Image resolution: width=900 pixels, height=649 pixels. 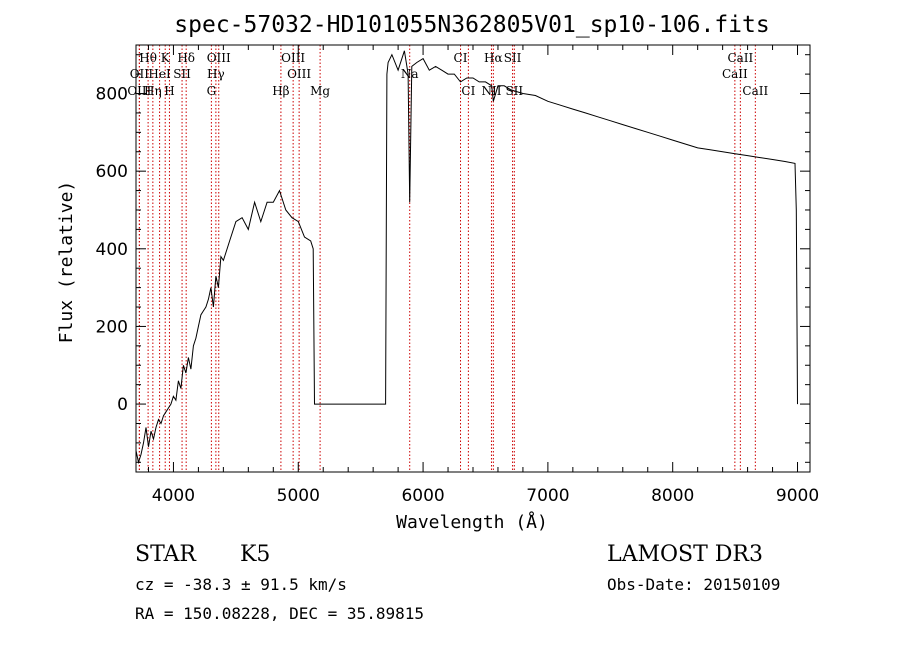 What do you see at coordinates (169, 91) in the screenshot?
I see `line-label-7: H` at bounding box center [169, 91].